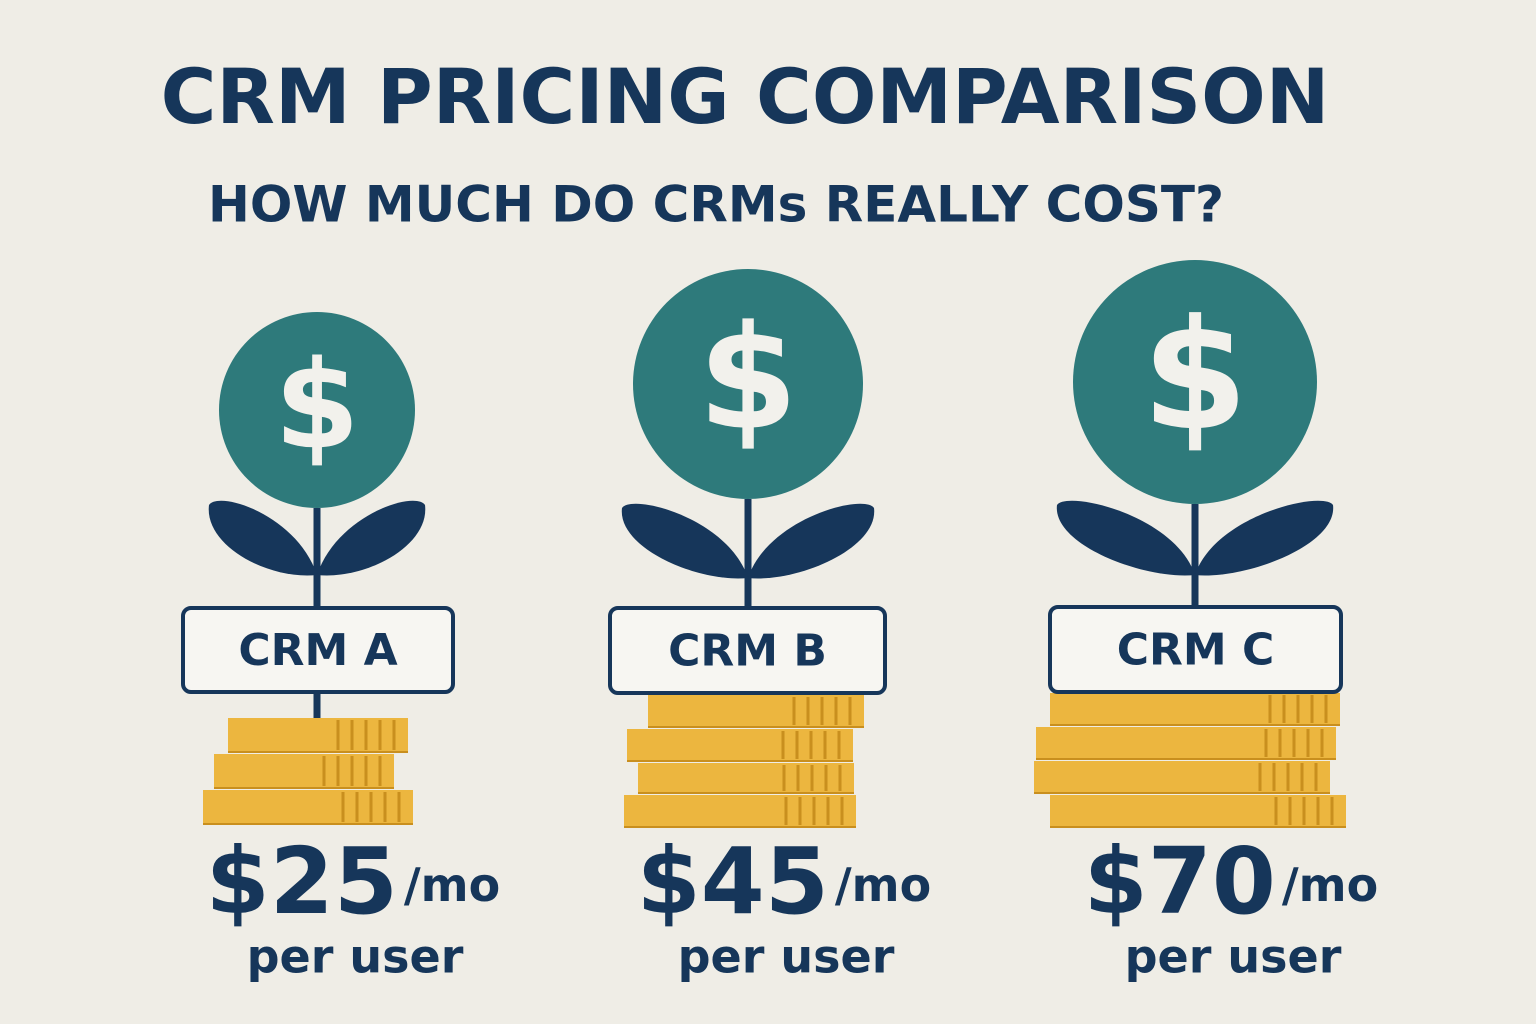 This screenshot has width=1536, height=1024. I want to click on price-line: $70/mo, so click(1231, 881).